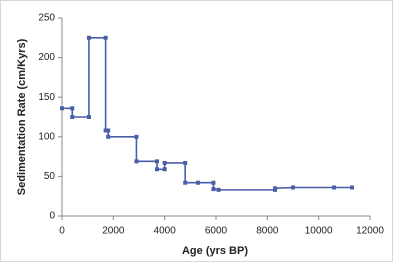 The width and height of the screenshot is (393, 262). What do you see at coordinates (370, 231) in the screenshot?
I see `x-tick-label: 12000` at bounding box center [370, 231].